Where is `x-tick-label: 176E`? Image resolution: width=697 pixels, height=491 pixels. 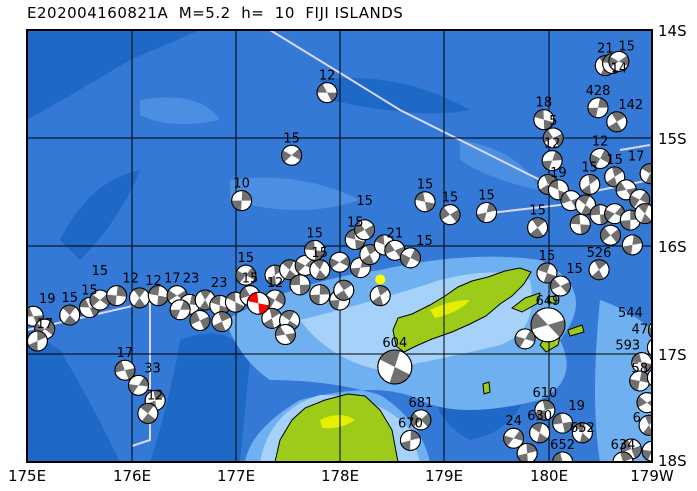
x-tick-label: 176E is located at coordinates (132, 476).